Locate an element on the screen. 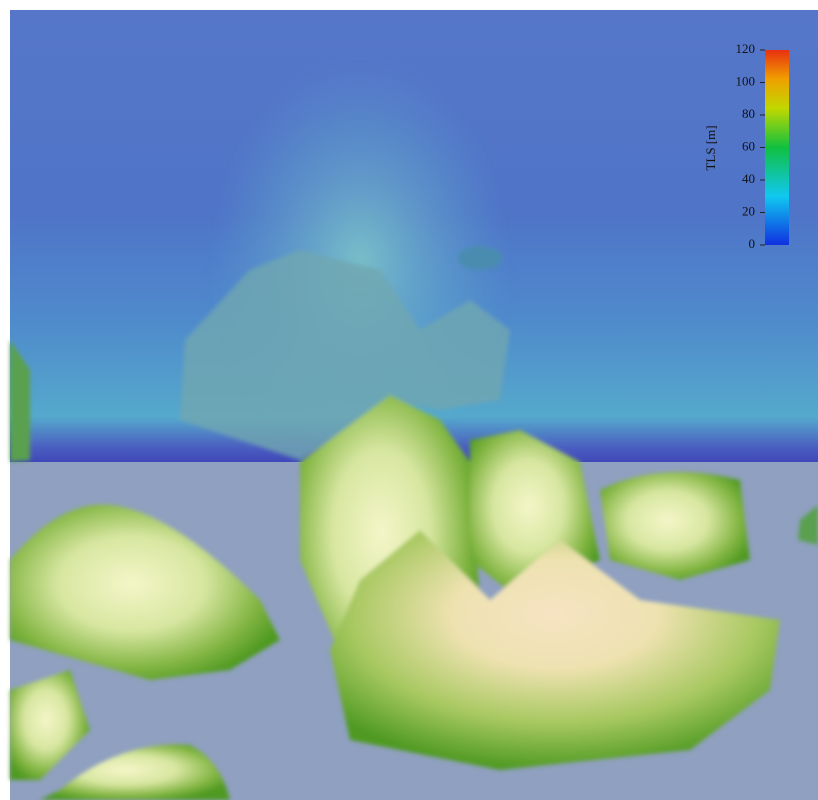  tick-label: 60 is located at coordinates (748, 145).